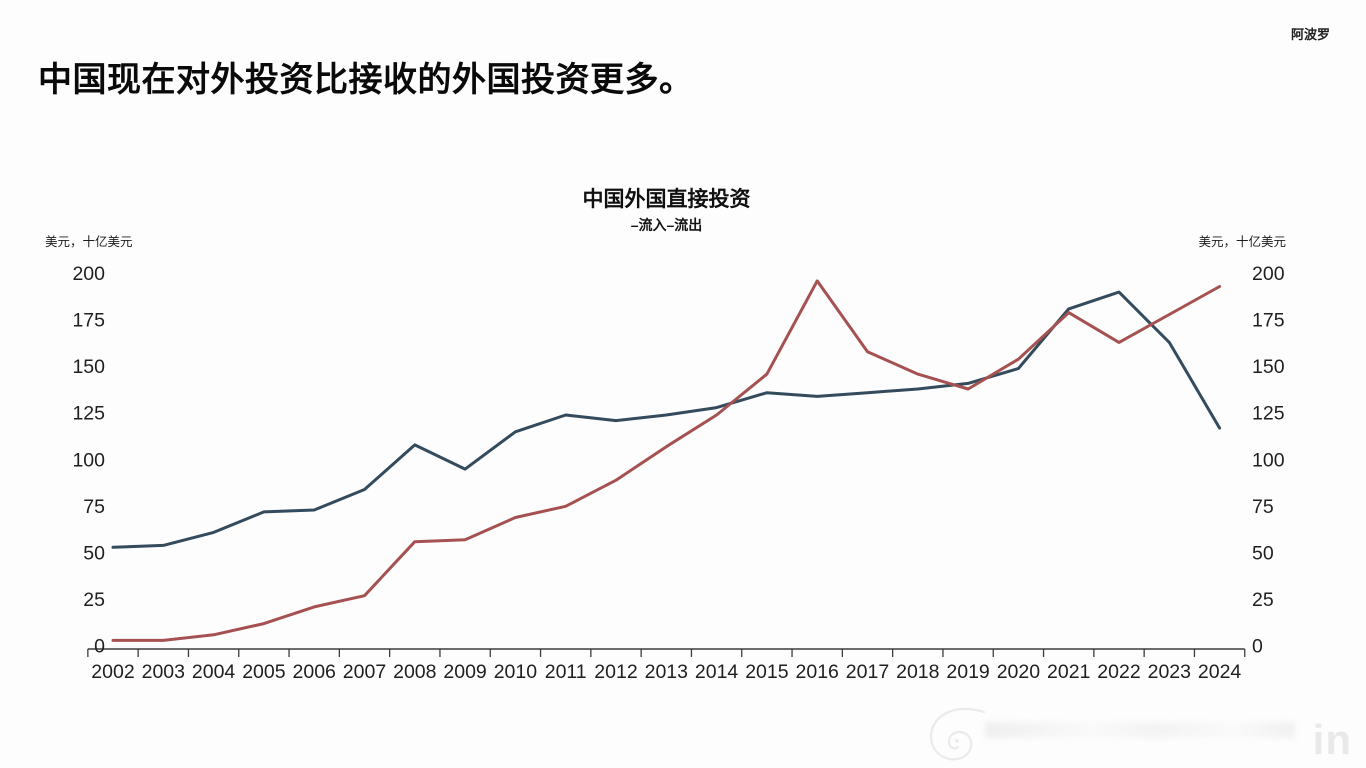 The image size is (1366, 768). Describe the element at coordinates (1268, 460) in the screenshot. I see `y-tick-label-right: 100` at that location.